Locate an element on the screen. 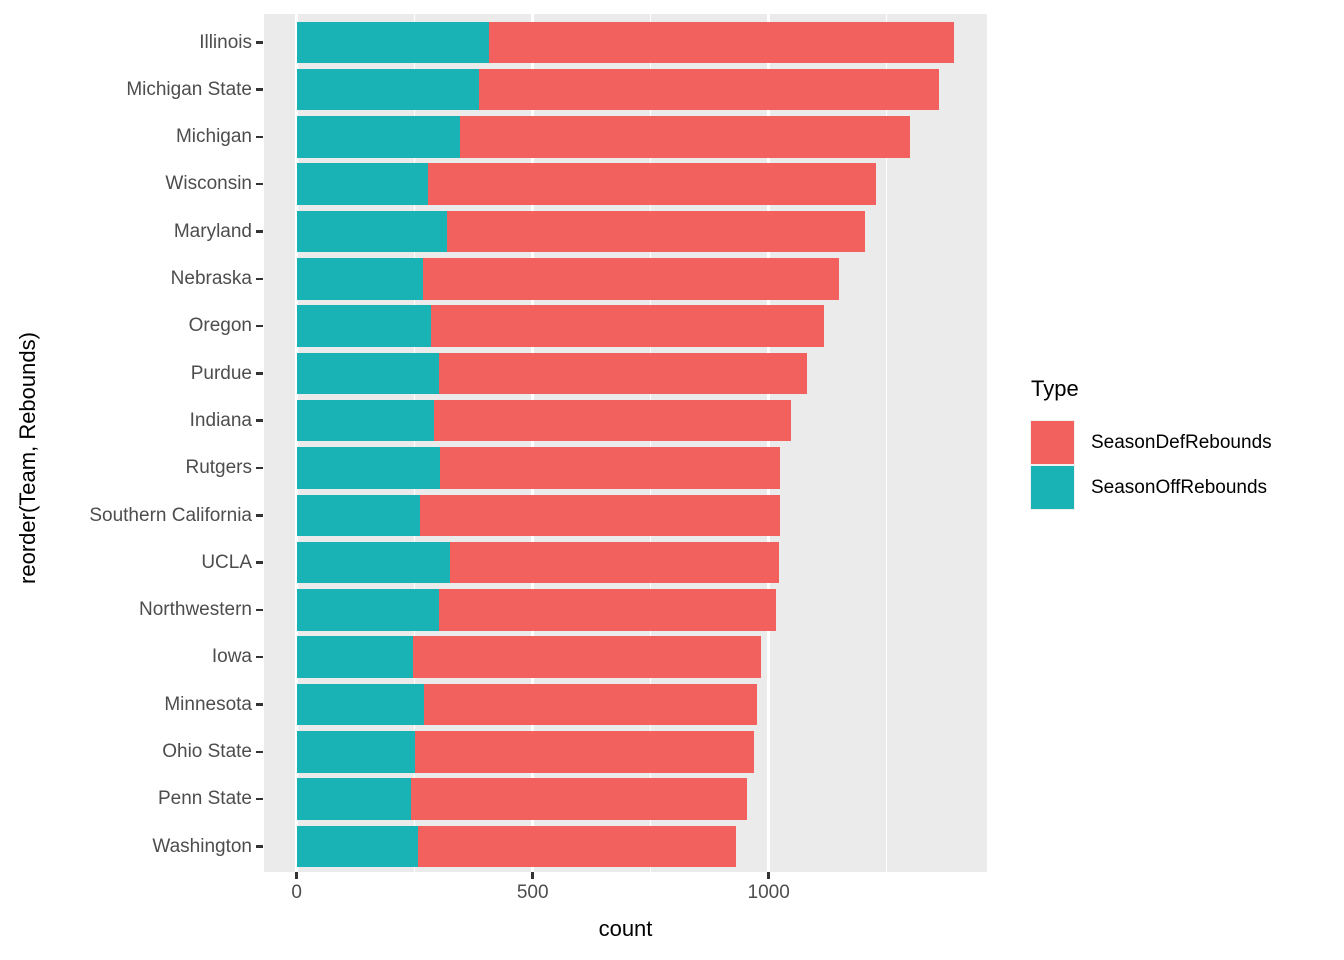 This screenshot has width=1344, height=960. y-axis-label-team: Penn State is located at coordinates (204, 799).